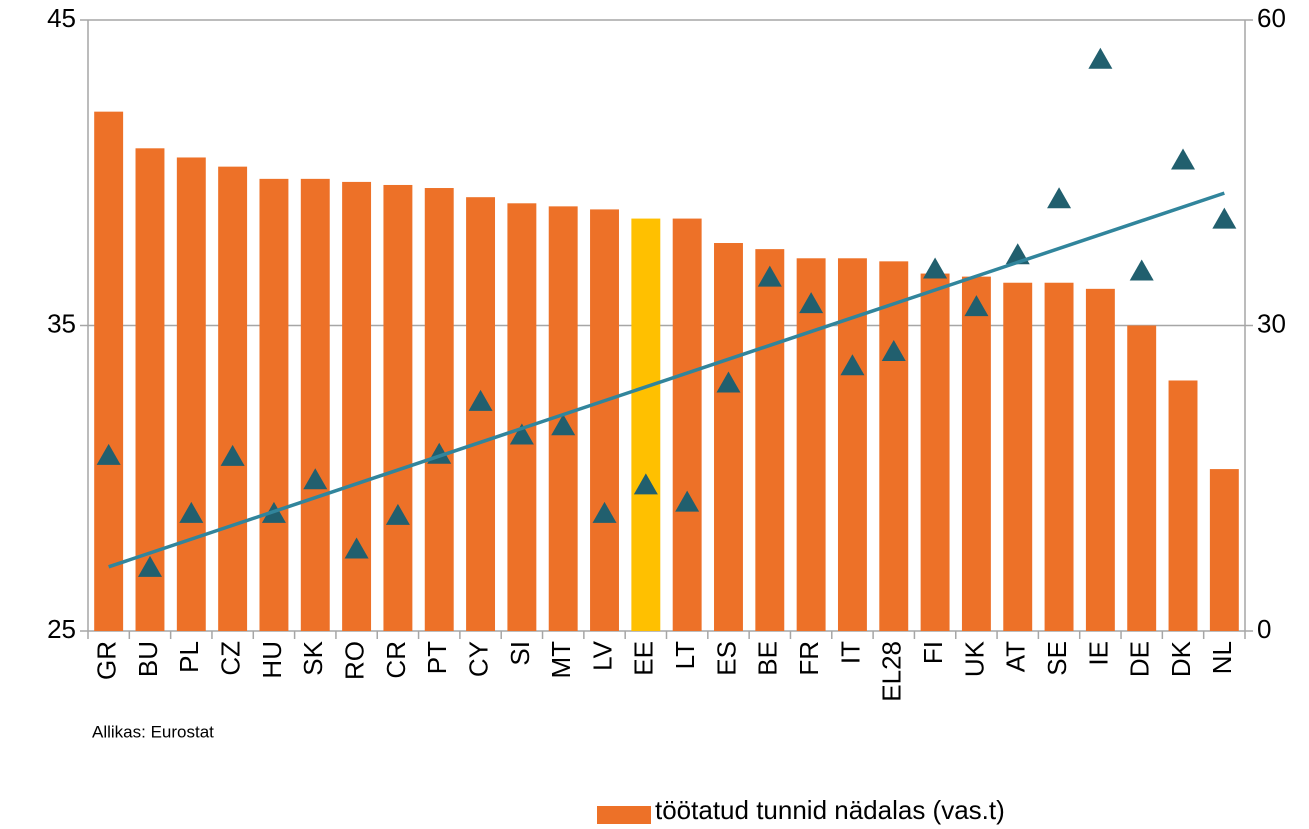 Image resolution: width=1309 pixels, height=829 pixels. Describe the element at coordinates (272, 660) in the screenshot. I see `x-tick-label: HU` at that location.